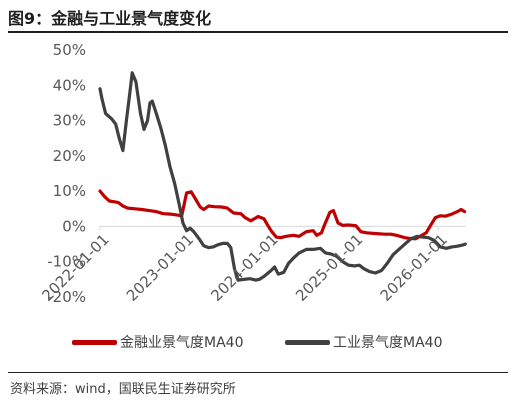  What do you see at coordinates (123, 389) in the screenshot?
I see `source-note: 资料来源：wind，国联民生证券研究所` at bounding box center [123, 389].